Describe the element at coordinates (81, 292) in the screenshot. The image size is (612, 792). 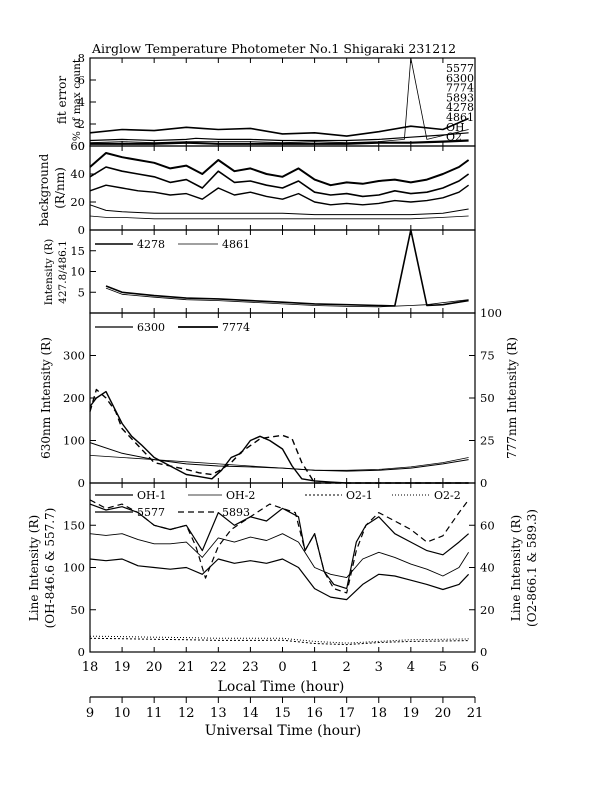
I see `y-tick-label-left: 5` at that location.